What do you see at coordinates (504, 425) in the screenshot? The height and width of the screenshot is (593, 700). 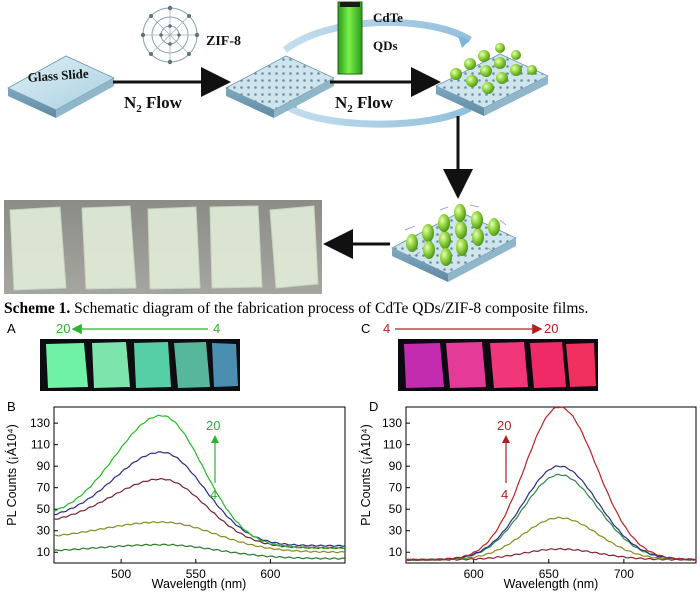 I see `chart-d-top-label: 20` at bounding box center [504, 425].